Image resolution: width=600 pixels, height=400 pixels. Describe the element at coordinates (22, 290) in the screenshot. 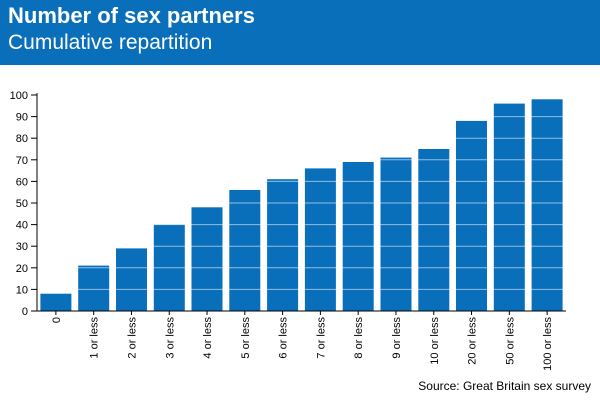

I see `y-tick-label-1: 10` at that location.